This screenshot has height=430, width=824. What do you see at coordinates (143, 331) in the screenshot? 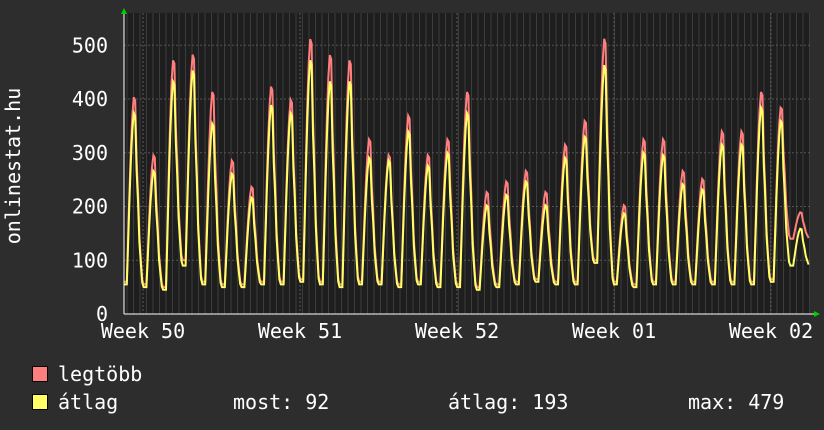
I see `x-tick-label: Week 50` at bounding box center [143, 331].